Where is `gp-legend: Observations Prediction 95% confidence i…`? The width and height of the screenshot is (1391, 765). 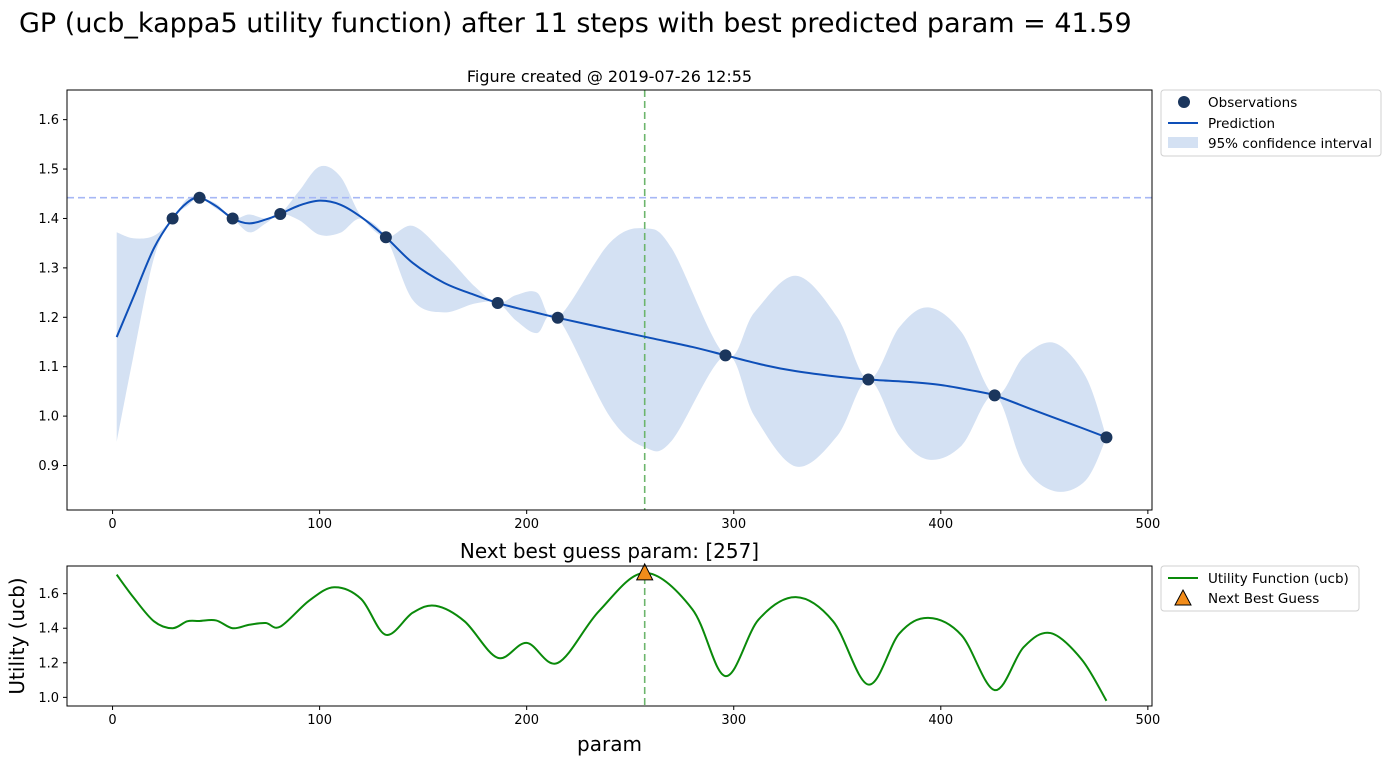
gp-legend: Observations Prediction 95% confidence i… is located at coordinates (1271, 123).